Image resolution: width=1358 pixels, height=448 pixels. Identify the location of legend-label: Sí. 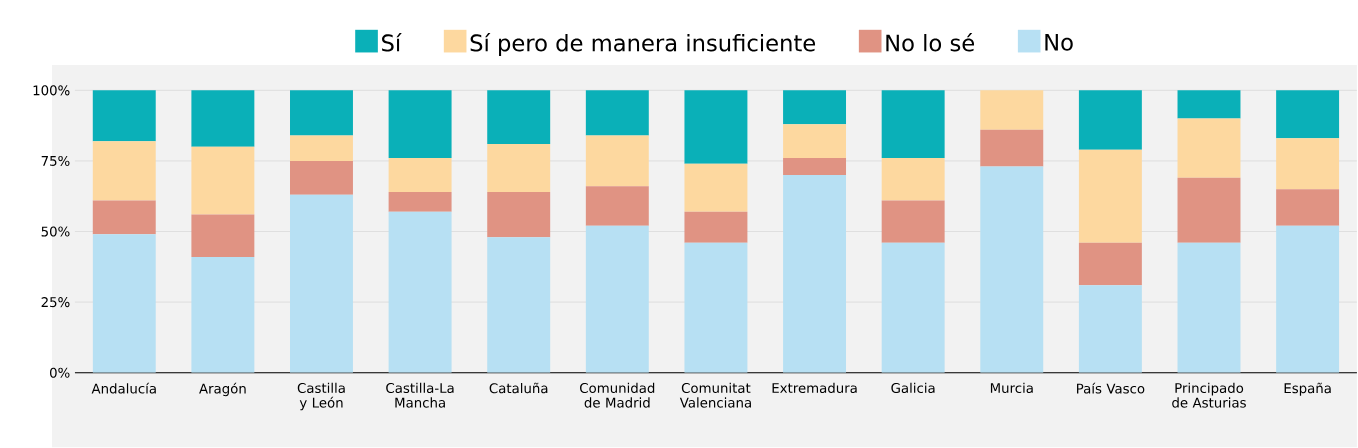
(392, 42).